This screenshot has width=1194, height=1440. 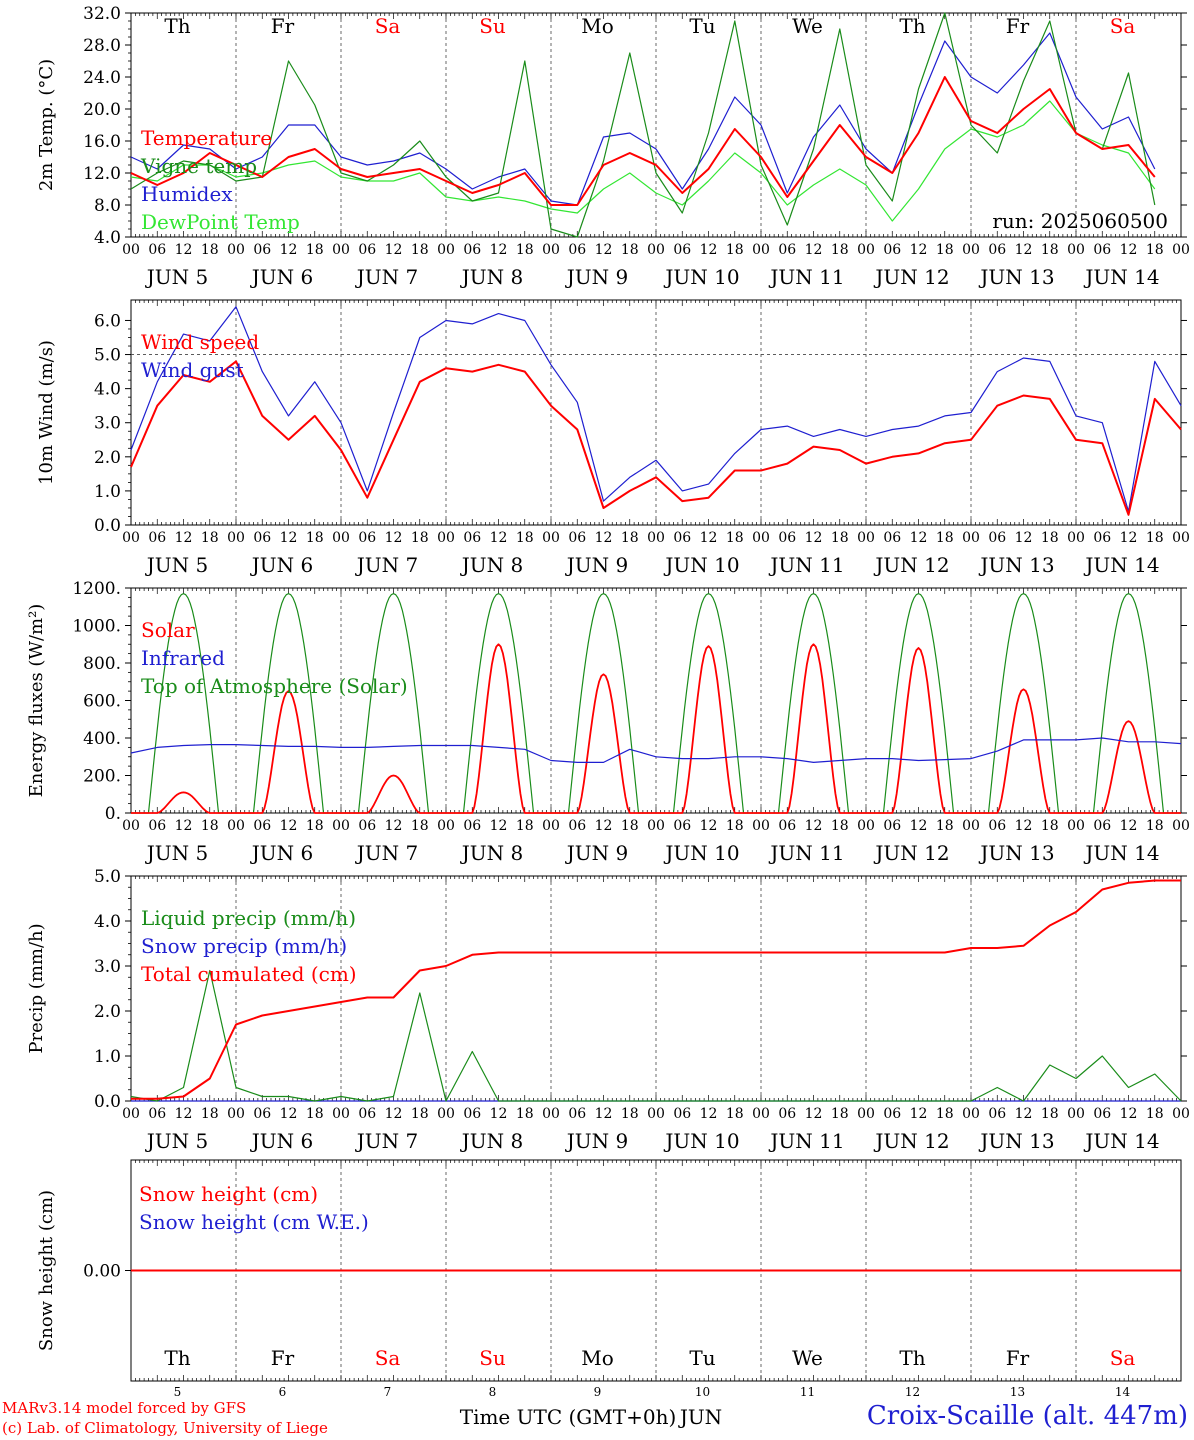 What do you see at coordinates (248, 918) in the screenshot?
I see `precip-legend-entry: Liquid precip (mm/h)` at bounding box center [248, 918].